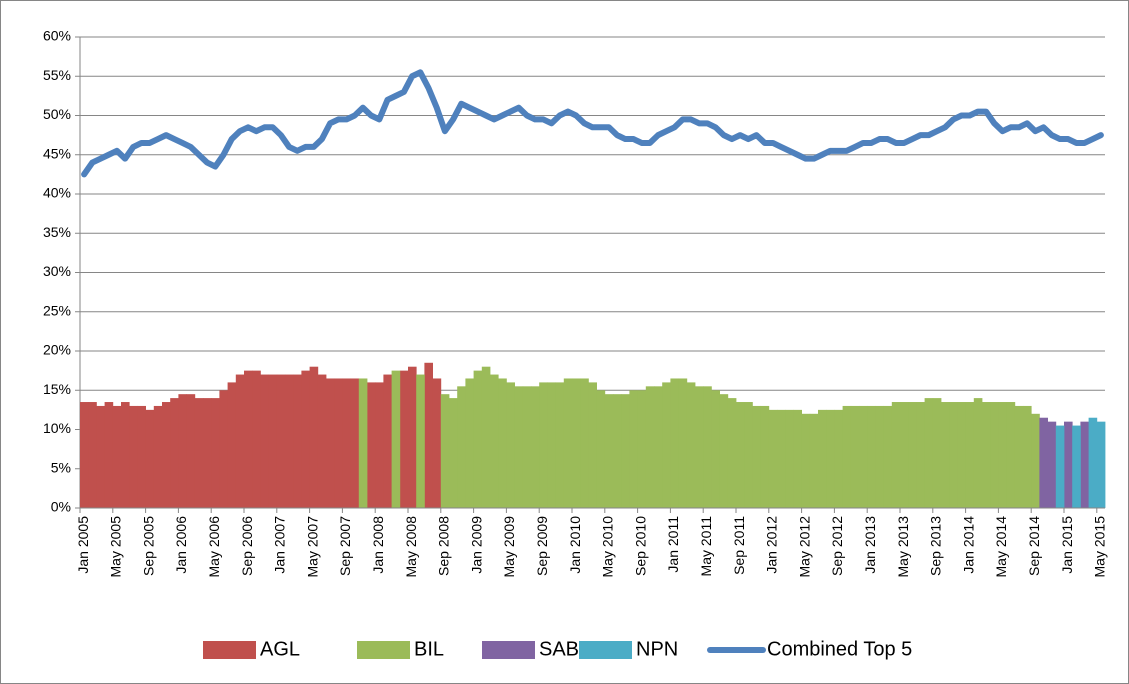 The width and height of the screenshot is (1129, 684). Describe the element at coordinates (1067, 545) in the screenshot. I see `x-tick-label: Jan 2015` at that location.